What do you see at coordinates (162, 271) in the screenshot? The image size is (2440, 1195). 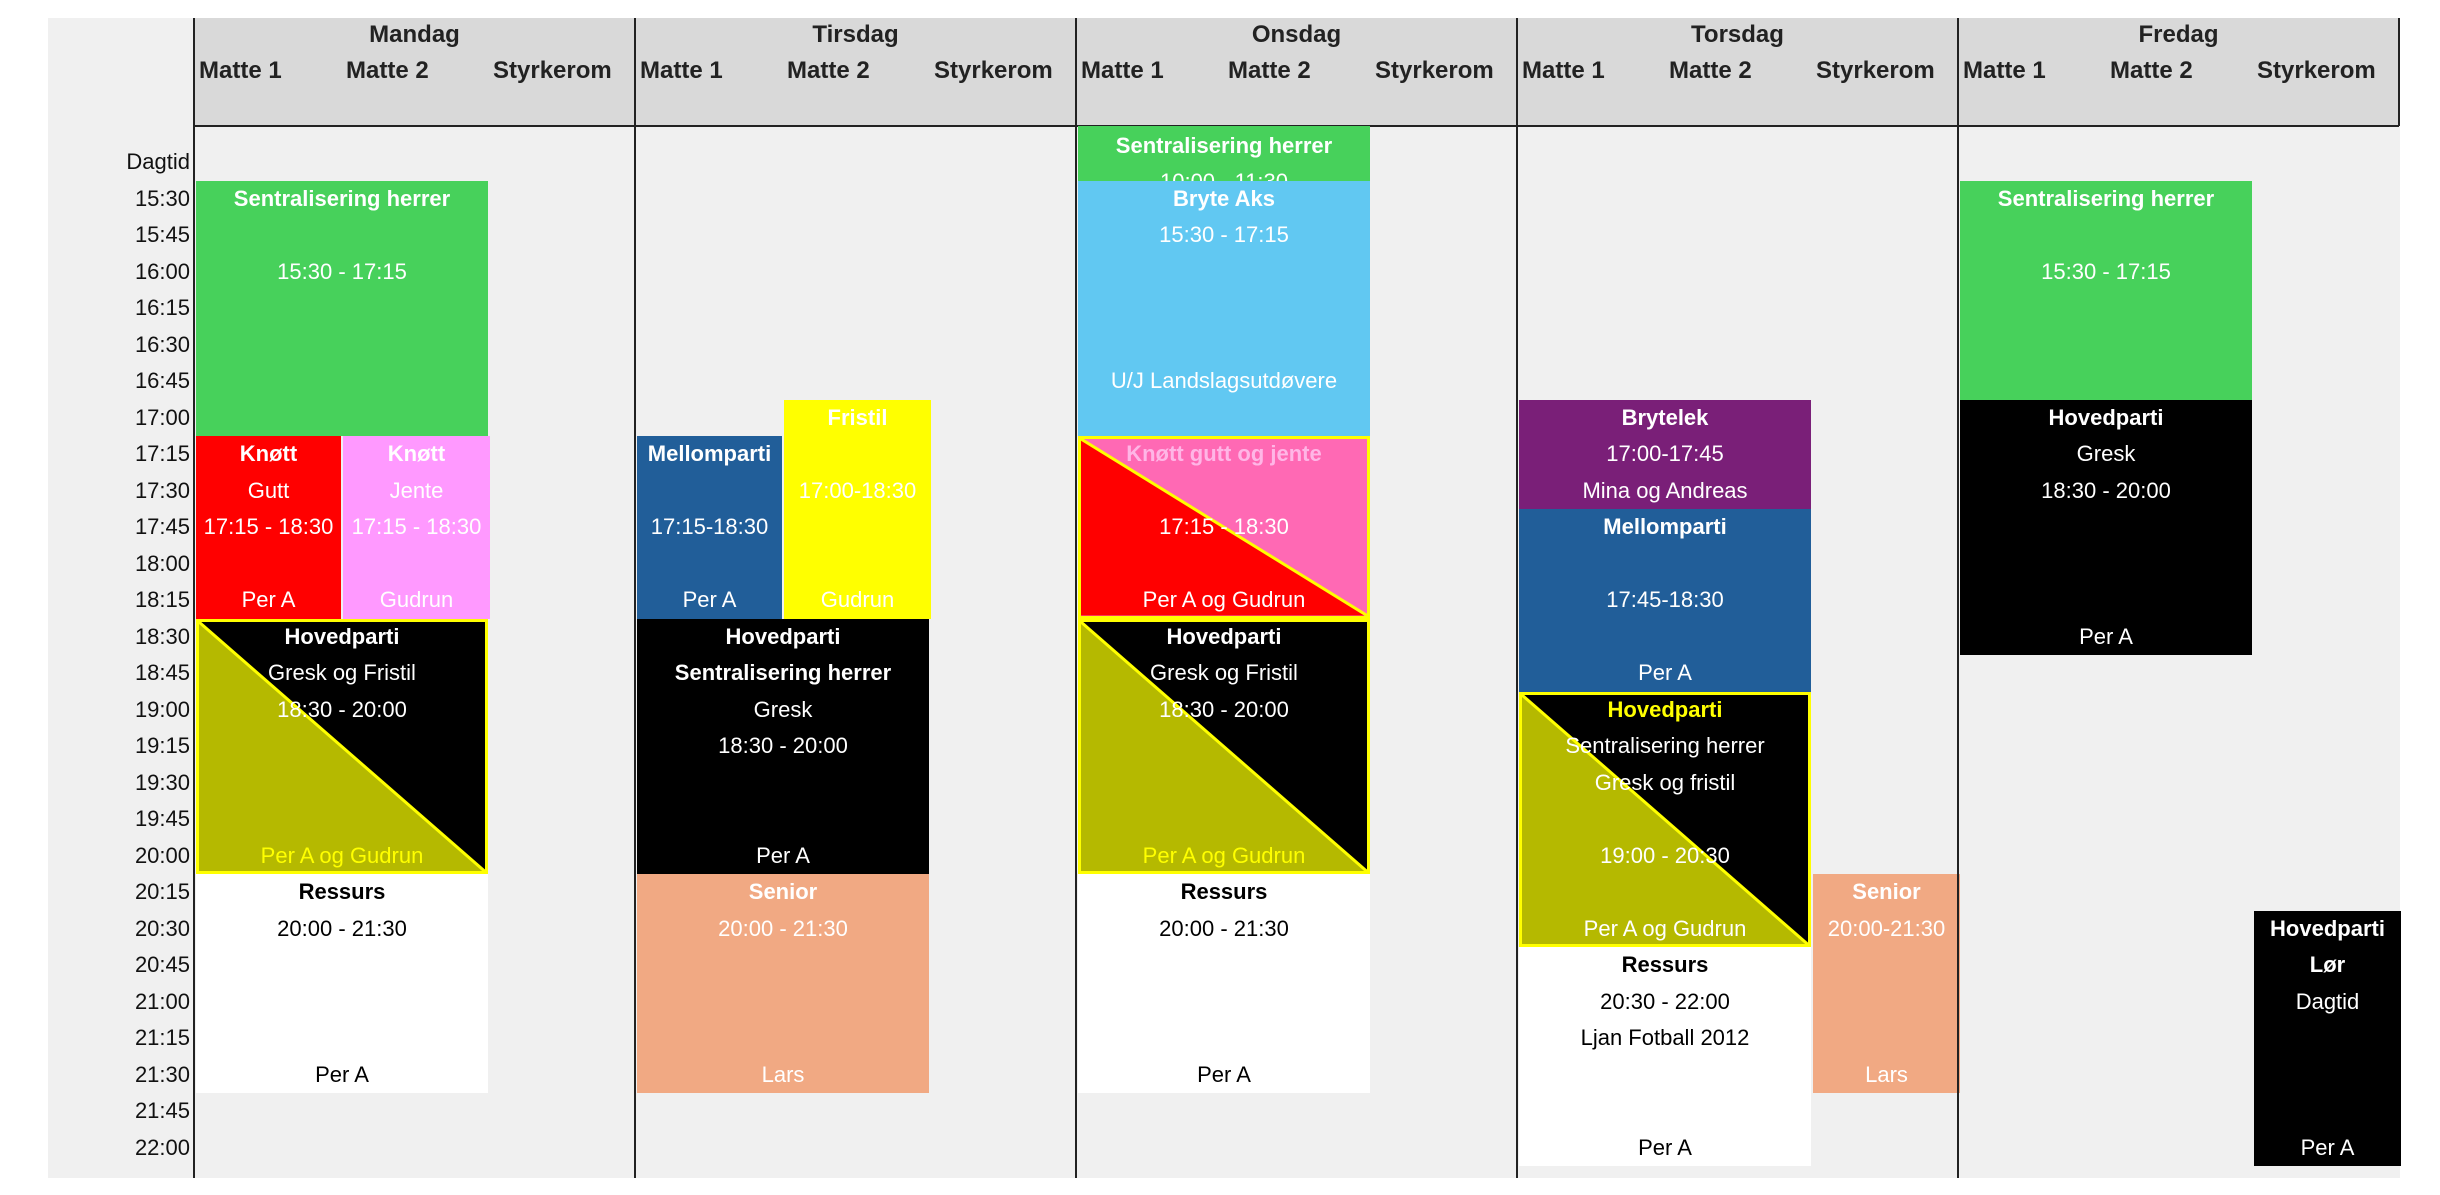 I see `time-label: 16:00` at bounding box center [162, 271].